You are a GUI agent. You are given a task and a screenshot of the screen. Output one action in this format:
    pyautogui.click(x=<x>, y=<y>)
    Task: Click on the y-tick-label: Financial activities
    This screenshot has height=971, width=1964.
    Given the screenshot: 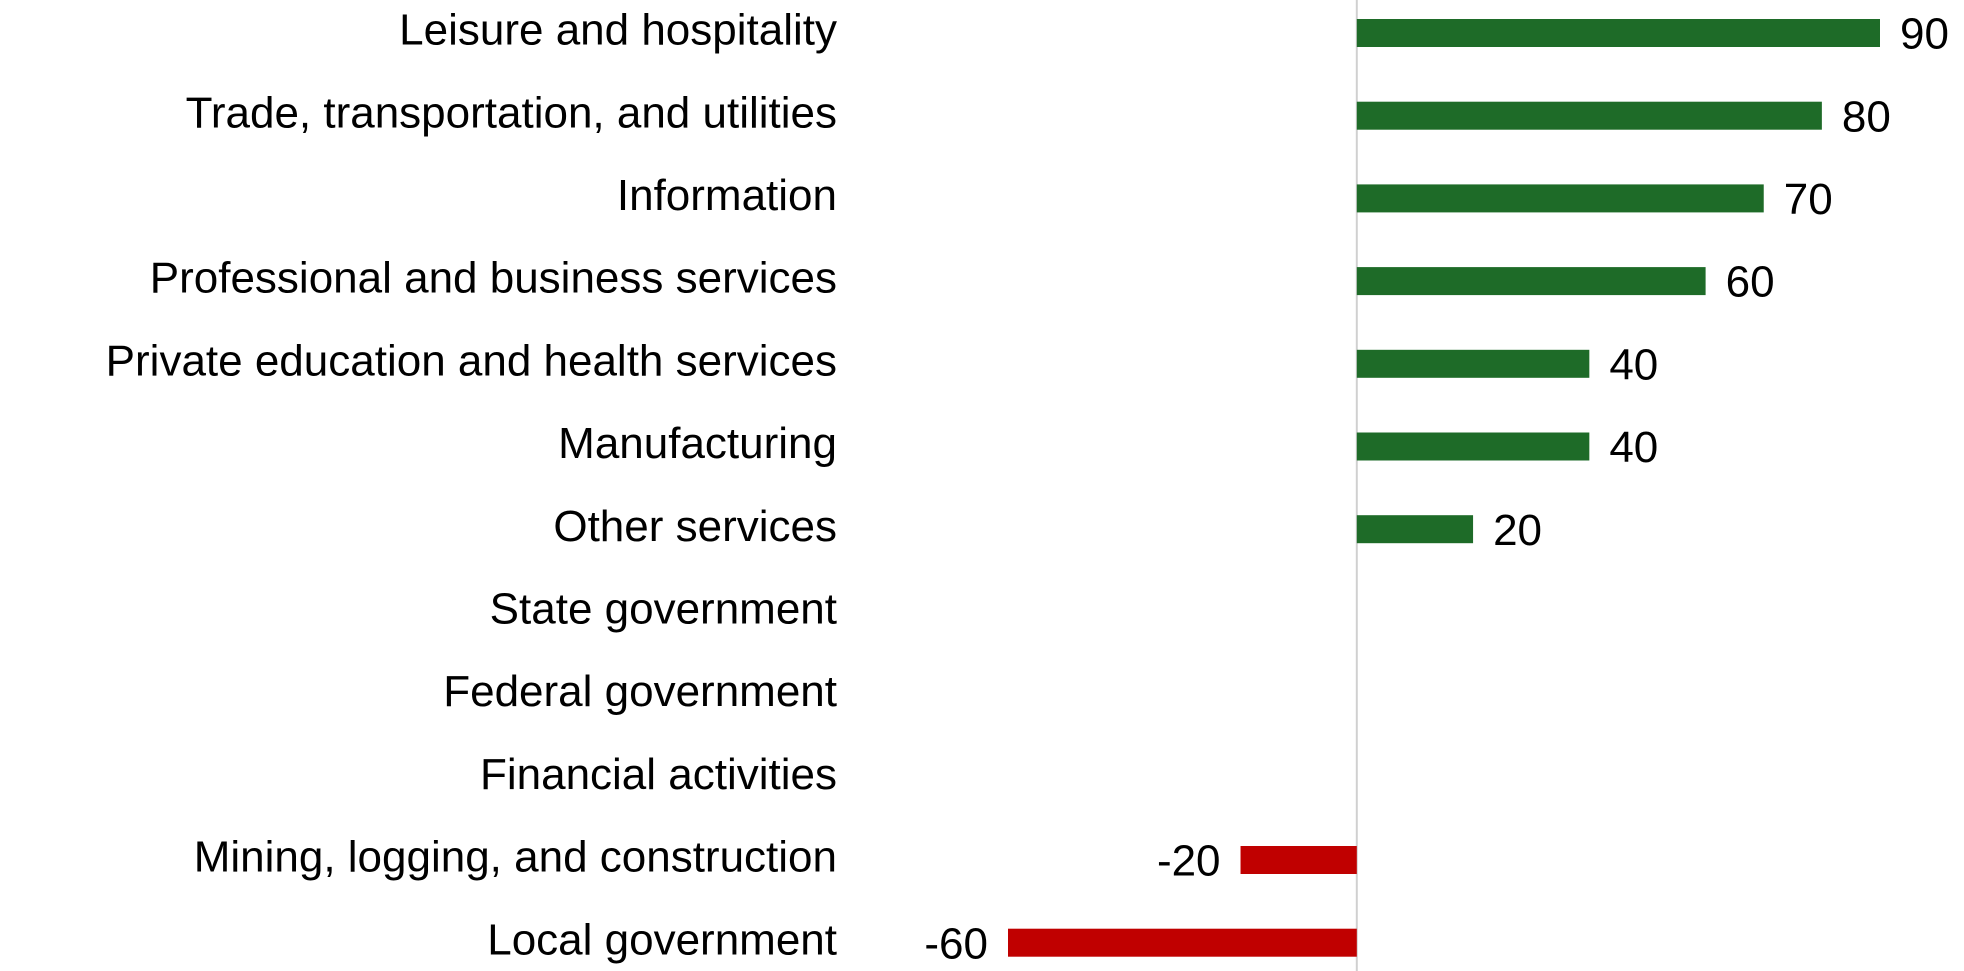 What is the action you would take?
    pyautogui.click(x=658, y=774)
    